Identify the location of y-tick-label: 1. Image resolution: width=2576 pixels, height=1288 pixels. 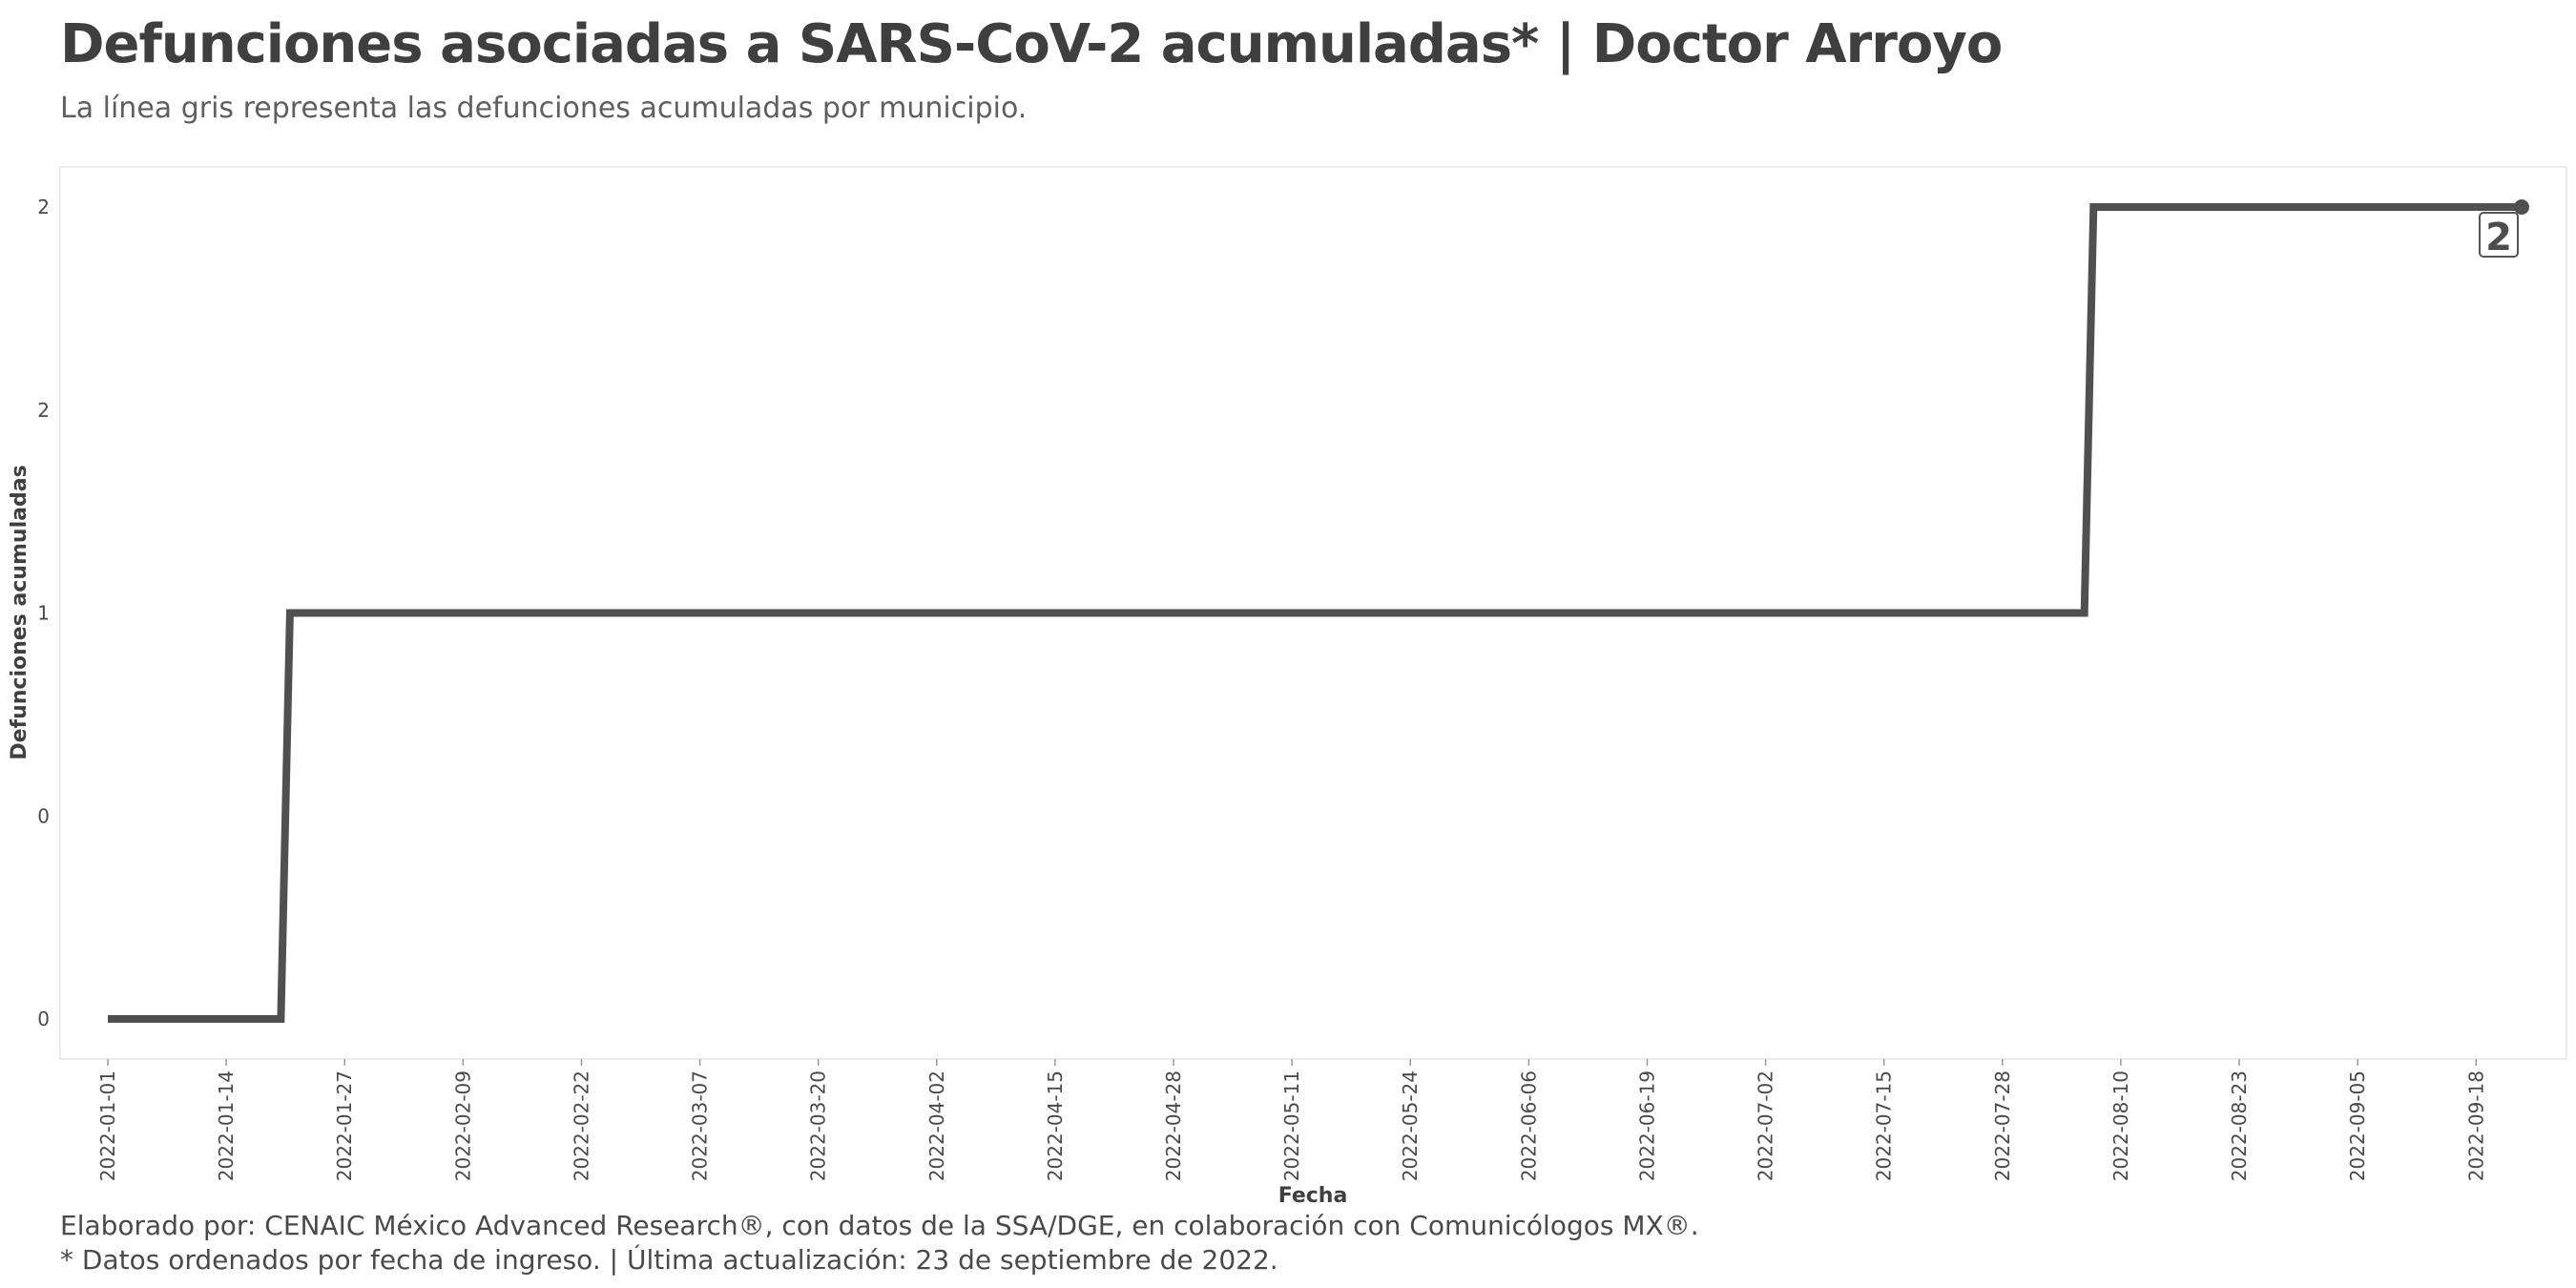
(43, 613).